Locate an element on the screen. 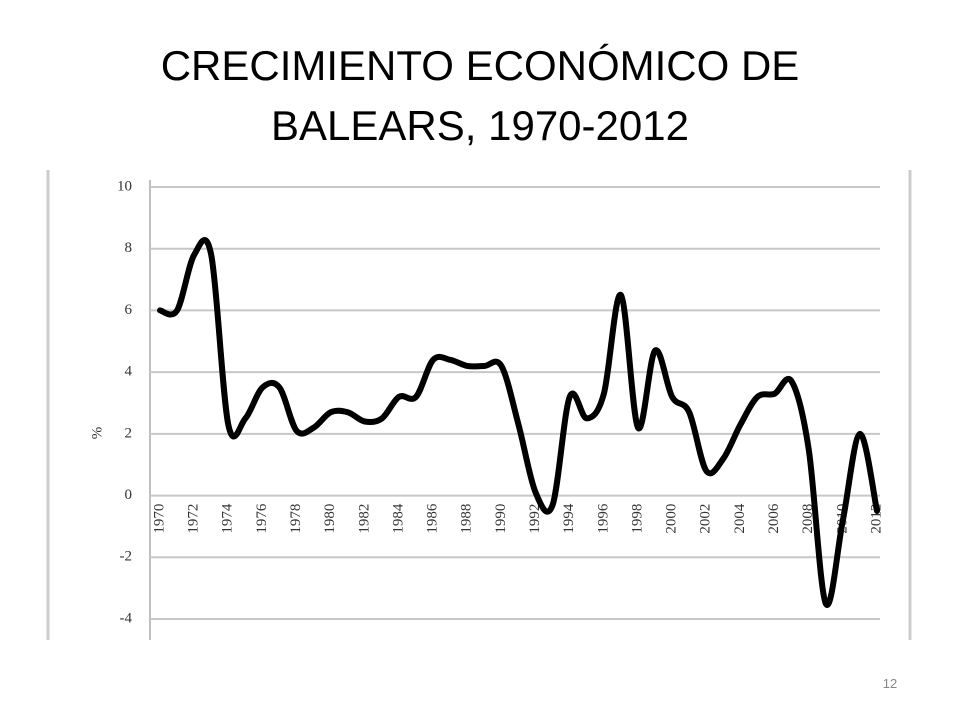 This screenshot has height=720, width=960. x-tick-label: 1980 is located at coordinates (330, 519).